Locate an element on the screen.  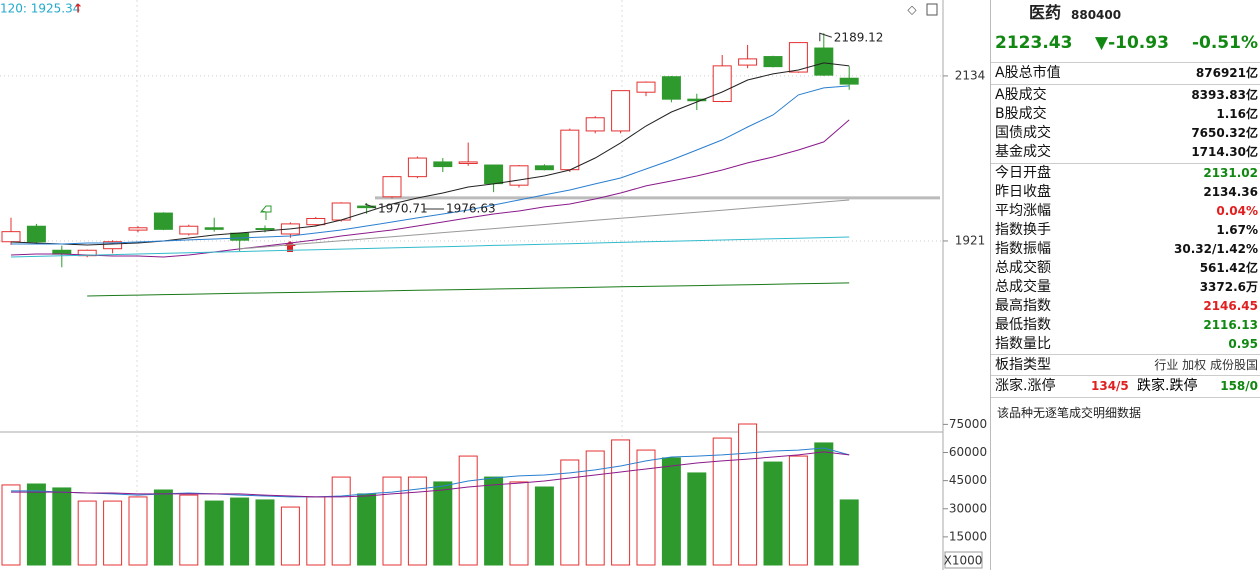
annotation: 2189.12 is located at coordinates (859, 38).